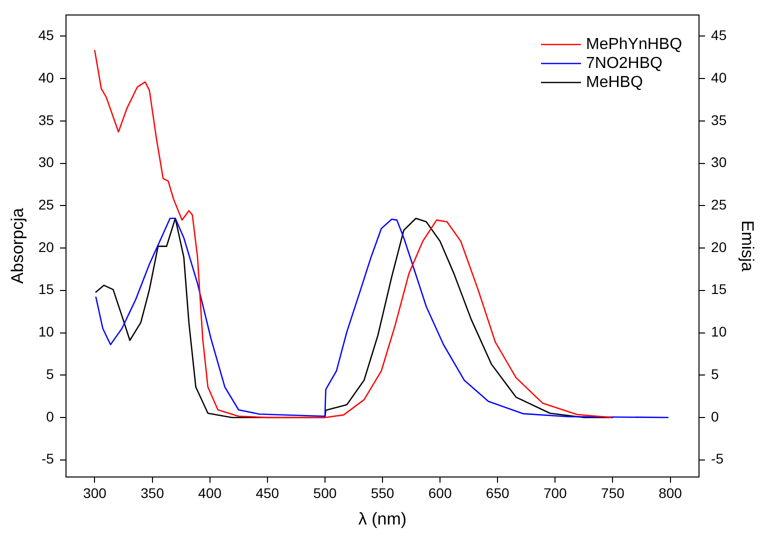  Describe the element at coordinates (748, 246) in the screenshot. I see `y2-axis-title: Emisja` at that location.